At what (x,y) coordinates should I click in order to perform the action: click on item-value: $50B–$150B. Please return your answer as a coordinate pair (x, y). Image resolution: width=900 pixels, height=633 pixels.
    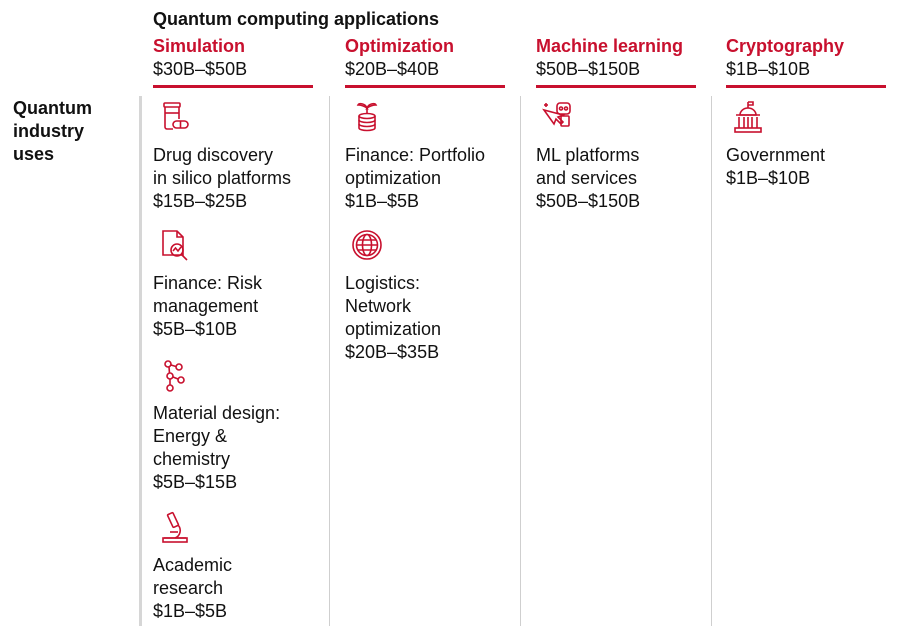
    Looking at the image, I should click on (588, 201).